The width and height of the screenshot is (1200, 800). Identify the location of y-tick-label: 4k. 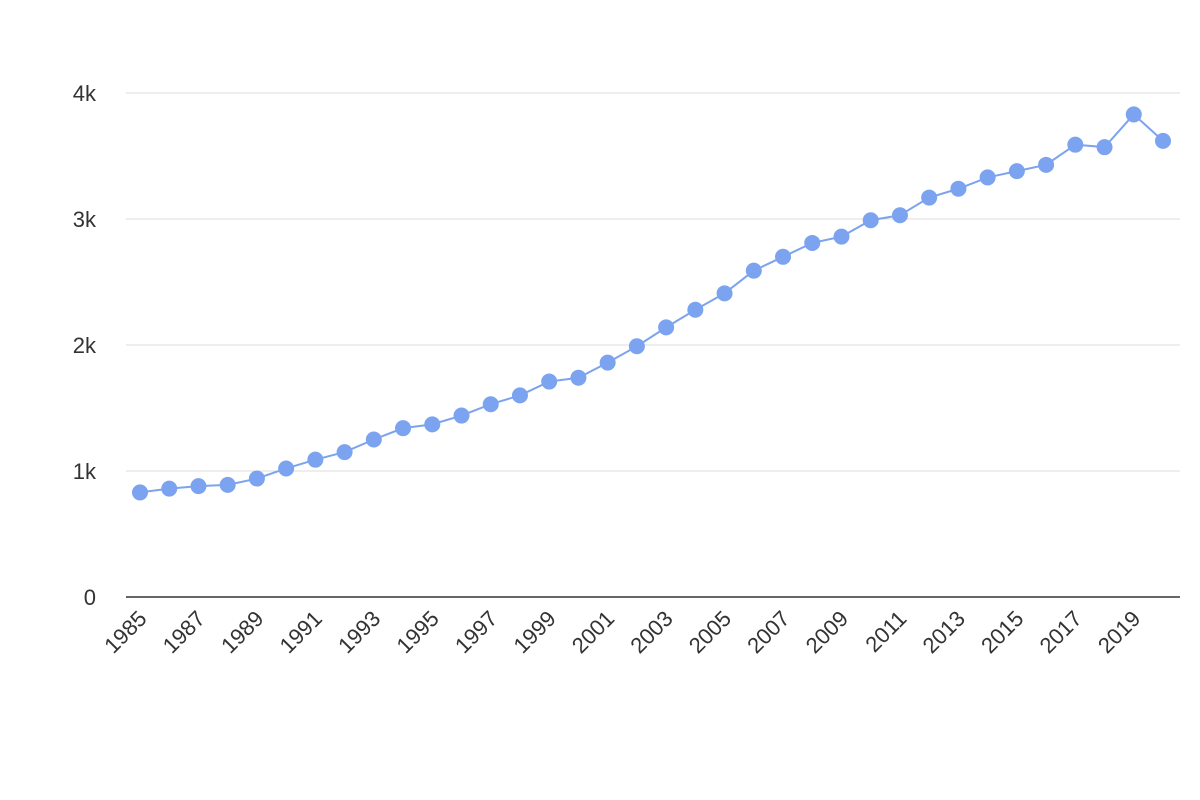
(85, 93).